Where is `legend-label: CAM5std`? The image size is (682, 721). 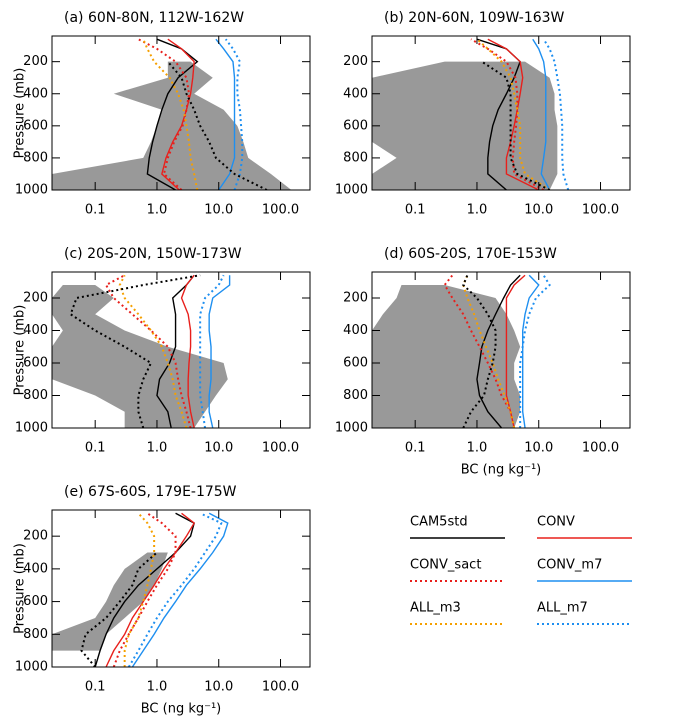 legend-label: CAM5std is located at coordinates (439, 522).